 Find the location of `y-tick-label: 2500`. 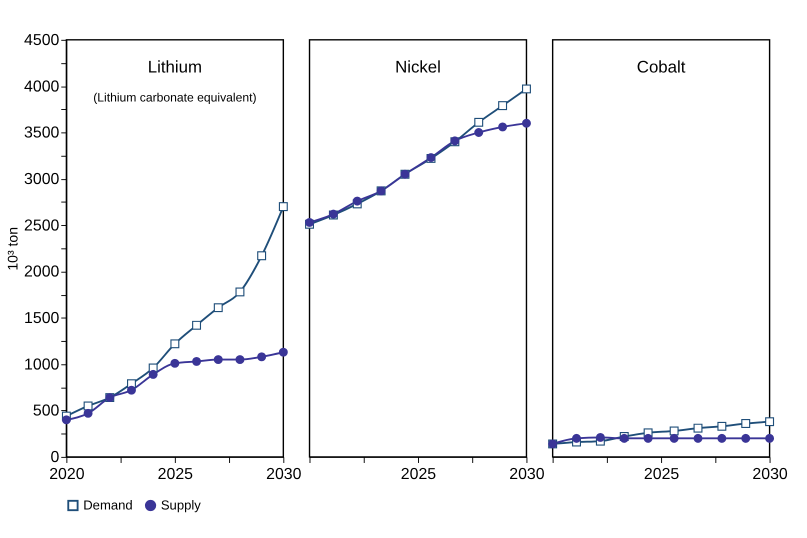

y-tick-label: 2500 is located at coordinates (42, 225).